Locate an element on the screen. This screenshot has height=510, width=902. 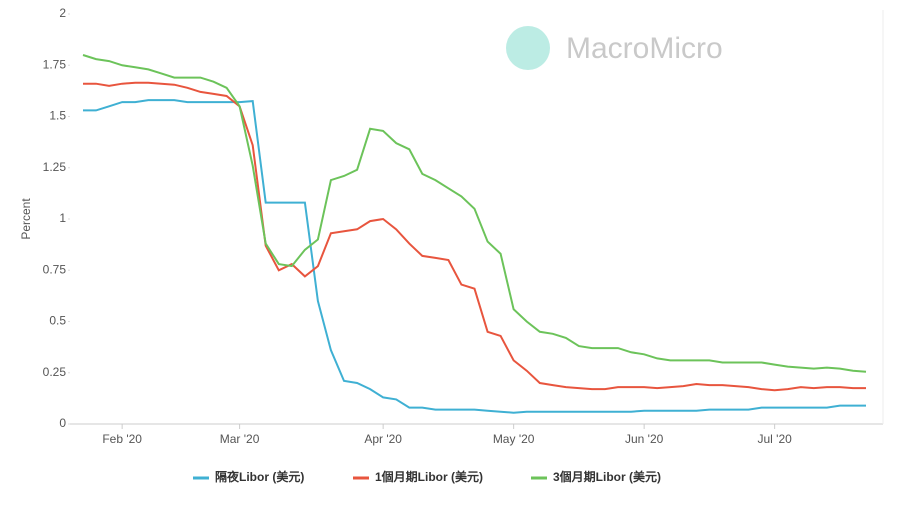
y-tick-label: 0.5 is located at coordinates (57, 321).